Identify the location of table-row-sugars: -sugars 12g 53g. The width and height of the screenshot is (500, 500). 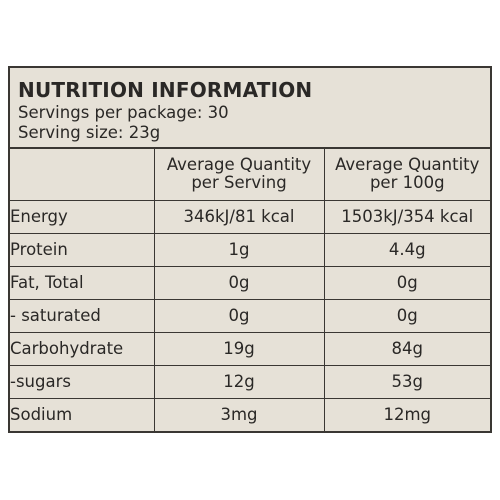
(250, 381).